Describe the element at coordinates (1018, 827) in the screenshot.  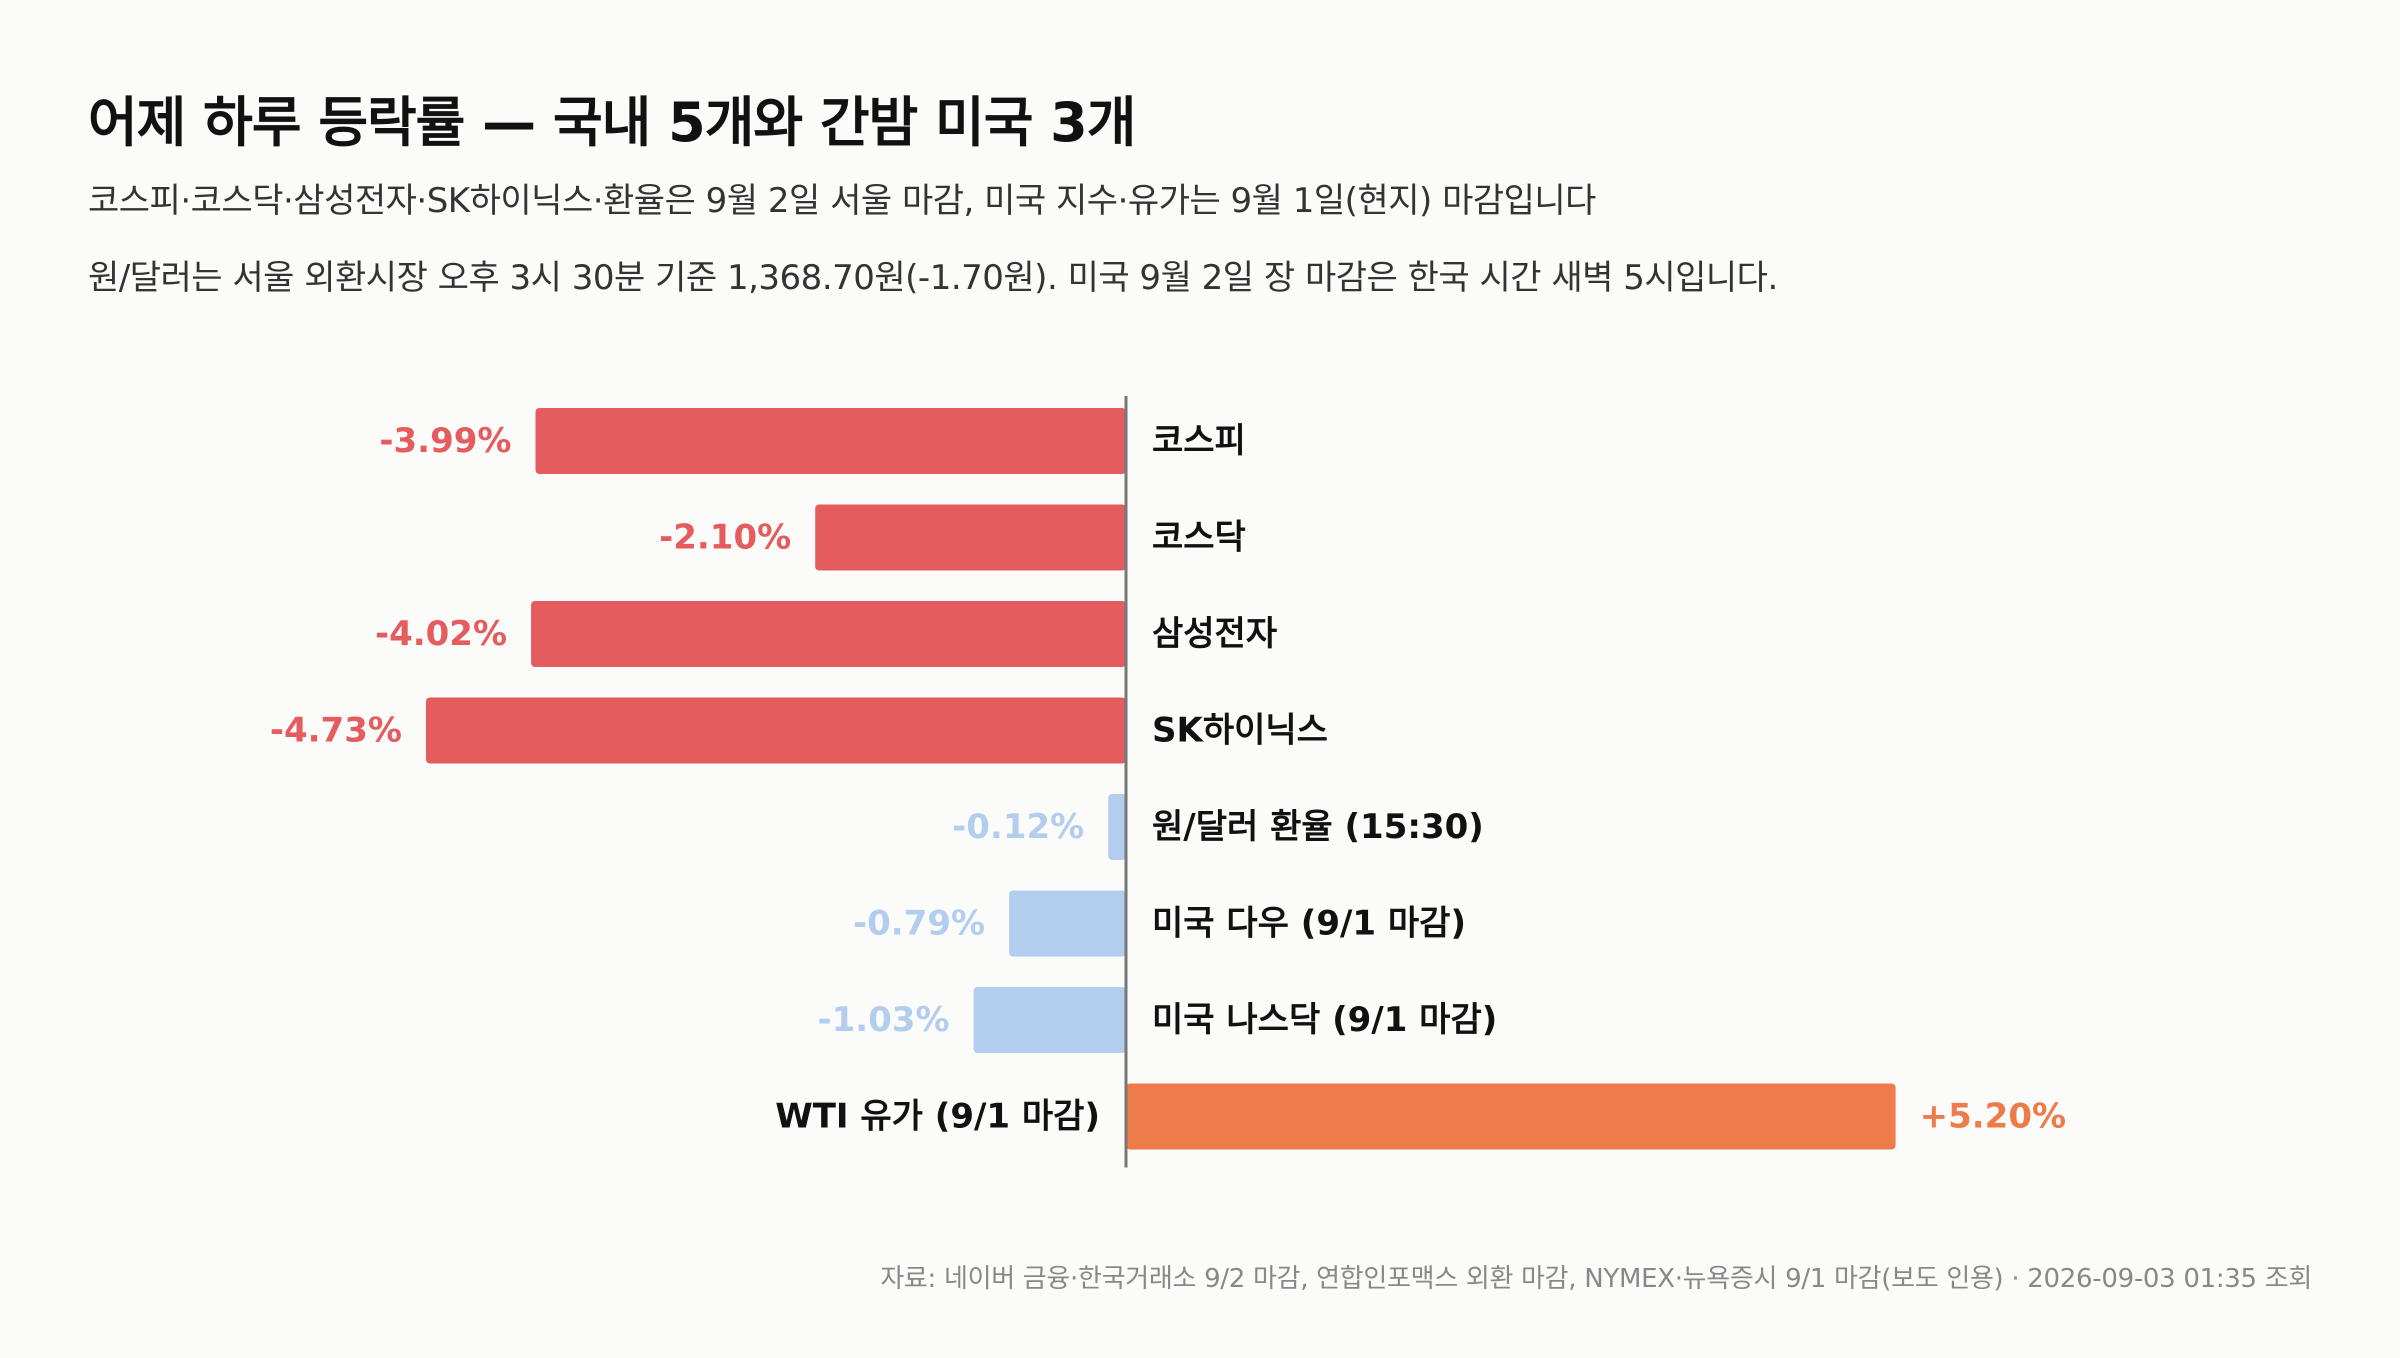
I see `value-label-4: -0.12%` at that location.